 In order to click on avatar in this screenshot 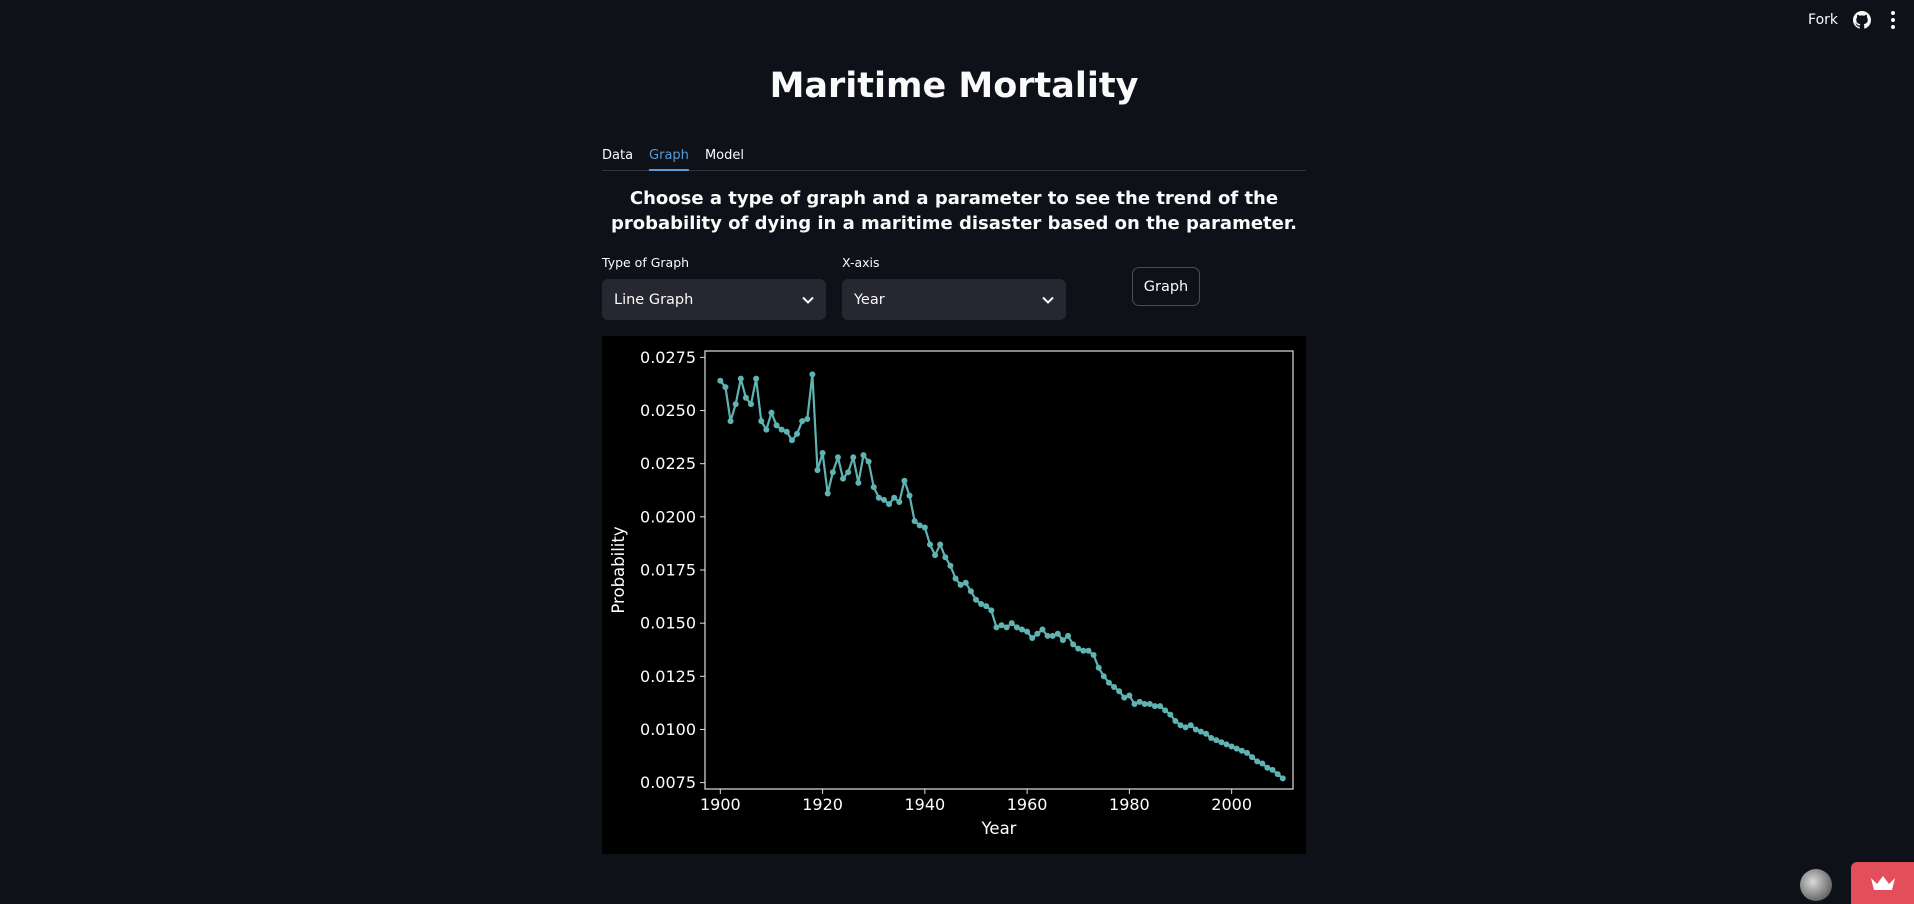, I will do `click(1816, 885)`.